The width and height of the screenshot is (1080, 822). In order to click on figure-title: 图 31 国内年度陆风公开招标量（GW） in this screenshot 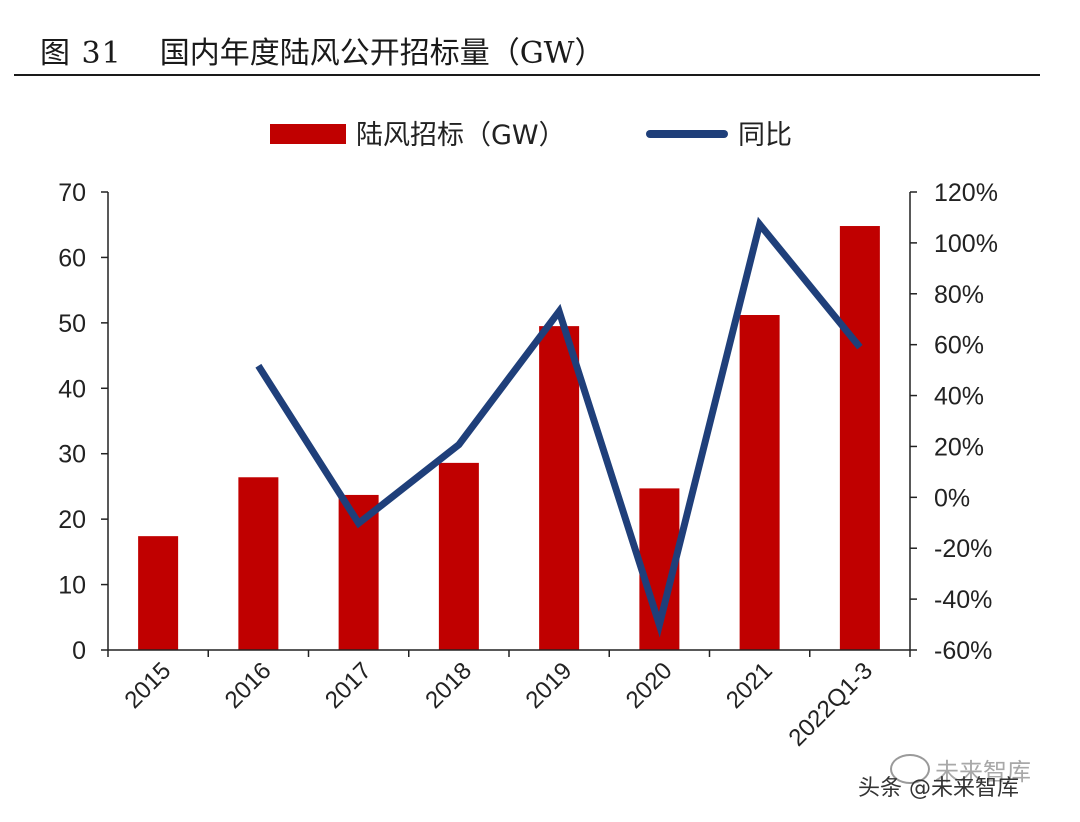, I will do `click(322, 50)`.